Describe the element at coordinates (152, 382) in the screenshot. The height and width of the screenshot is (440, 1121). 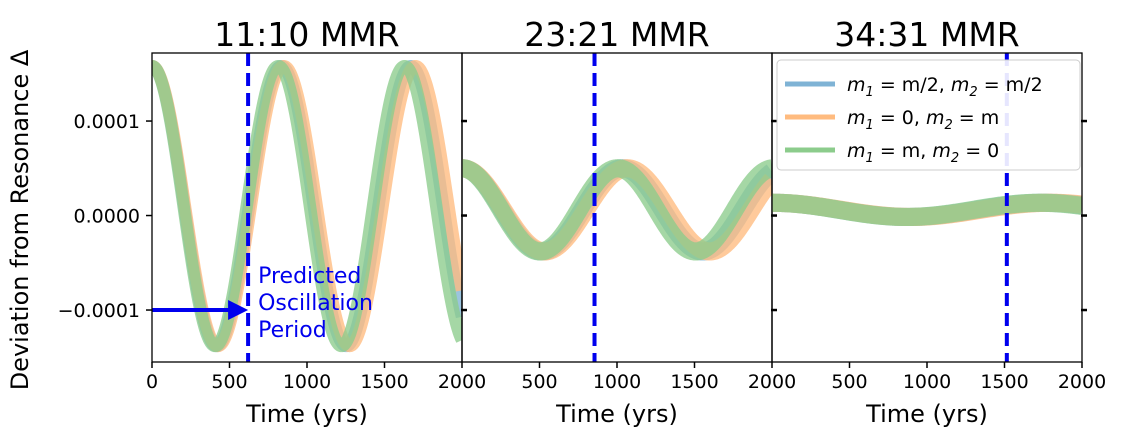
I see `x-tick-label: 0` at that location.